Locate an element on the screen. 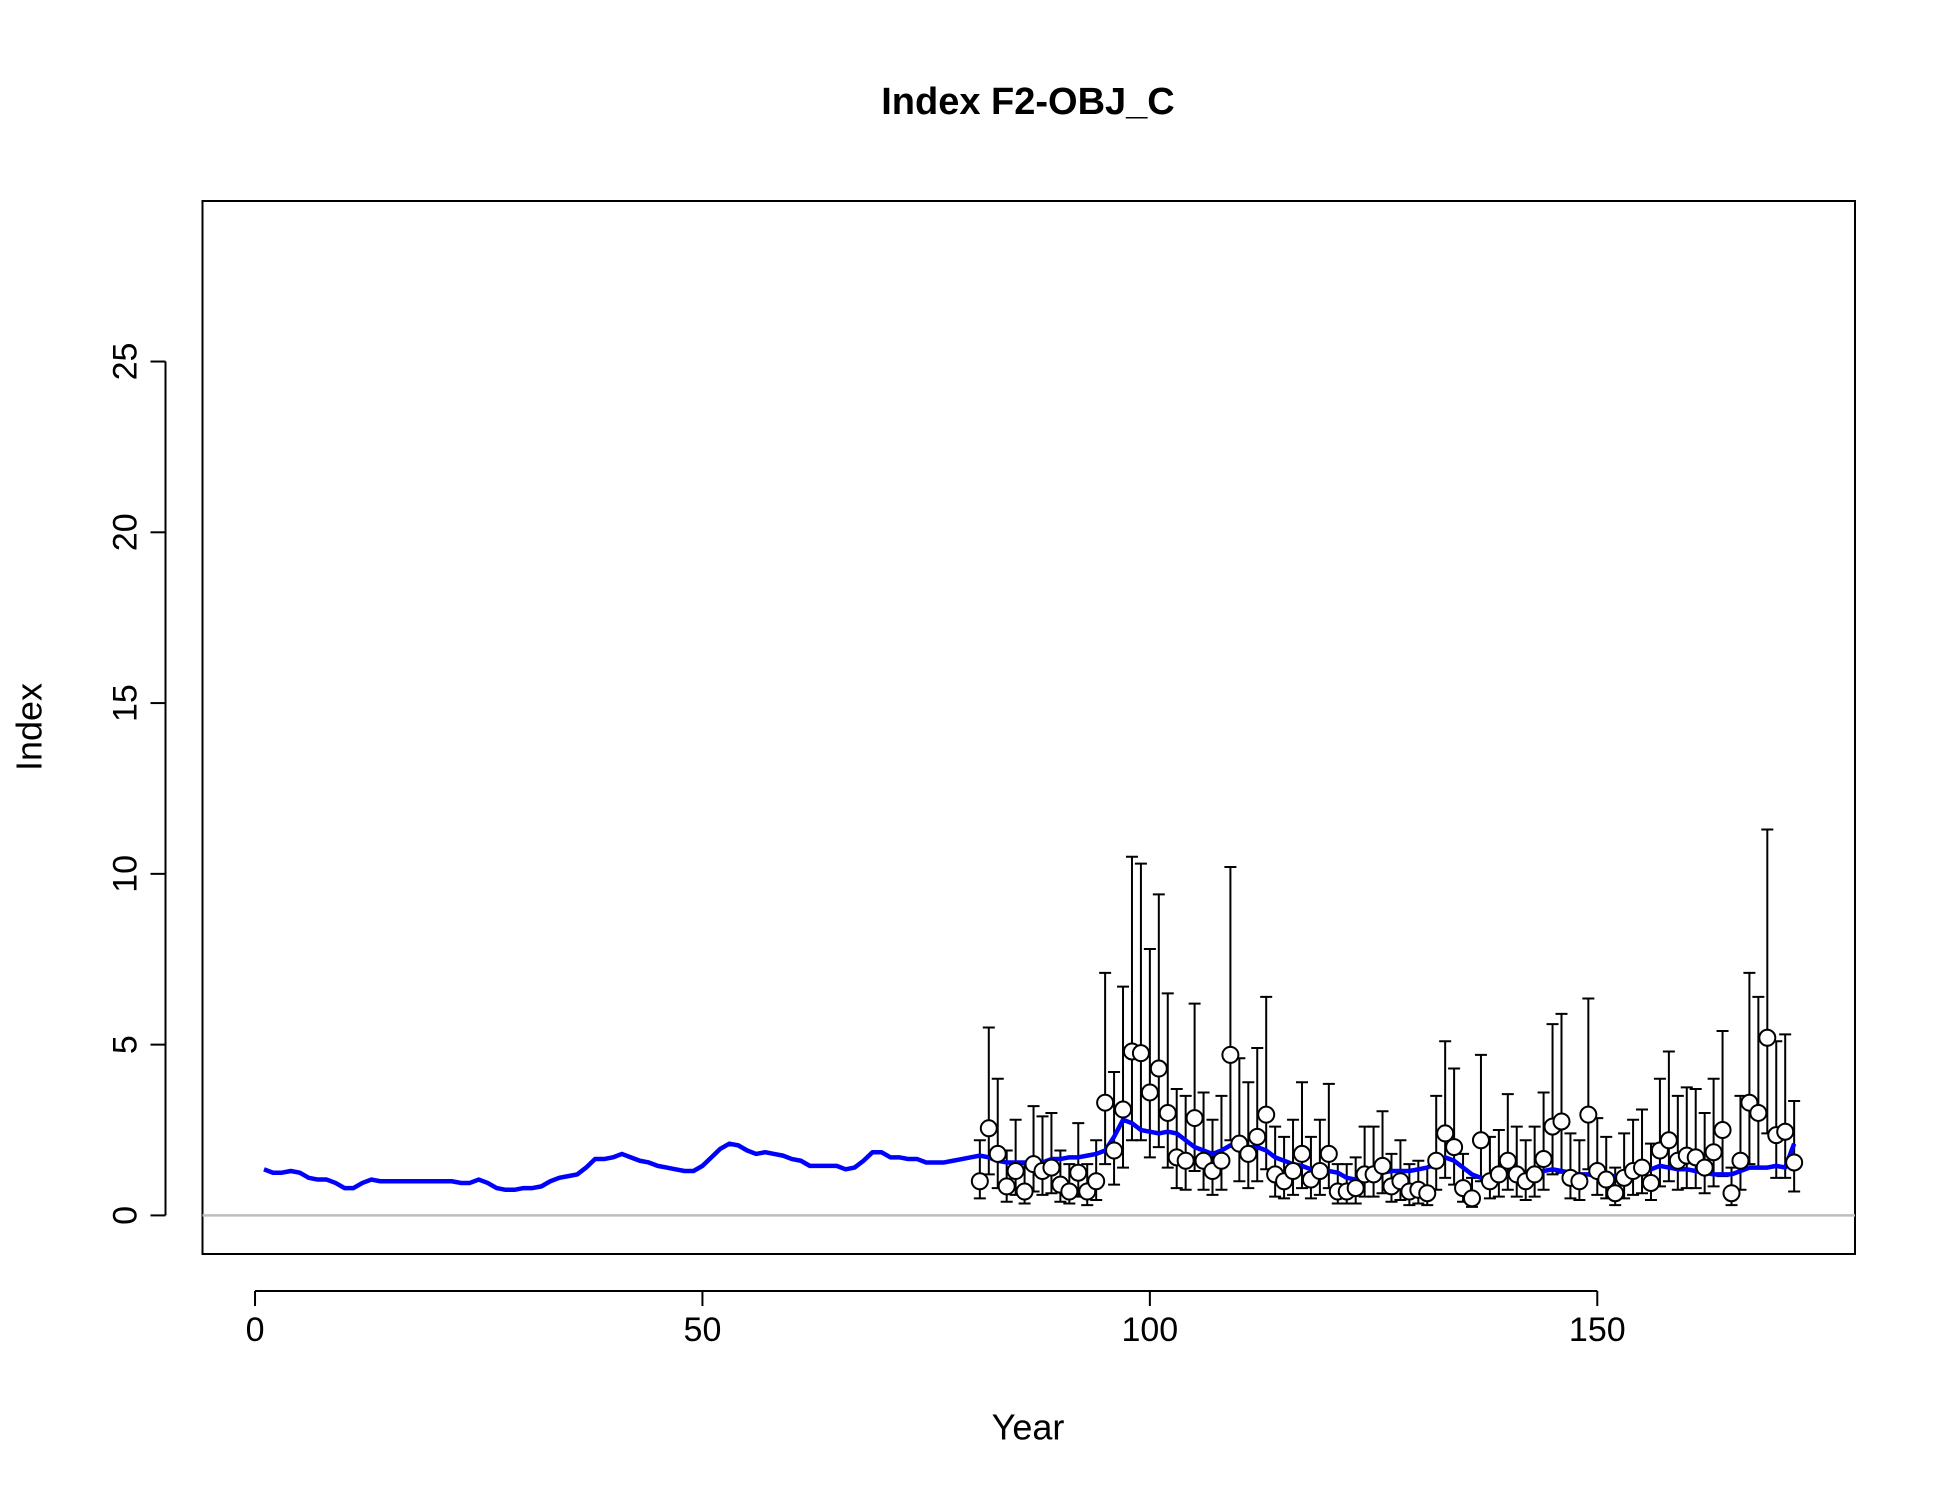 The width and height of the screenshot is (1950, 1500). y-tick-label: 5 is located at coordinates (125, 1044).